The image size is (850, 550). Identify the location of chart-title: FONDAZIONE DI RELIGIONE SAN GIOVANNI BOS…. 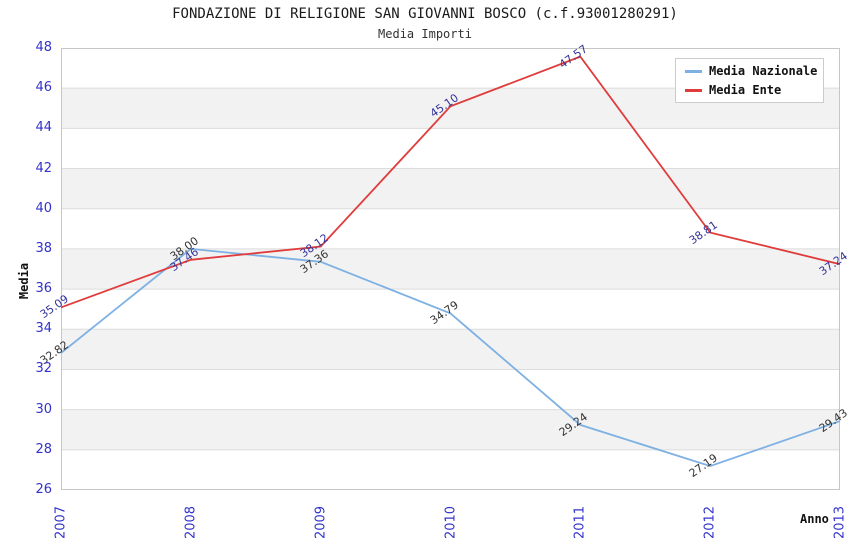
(425, 14).